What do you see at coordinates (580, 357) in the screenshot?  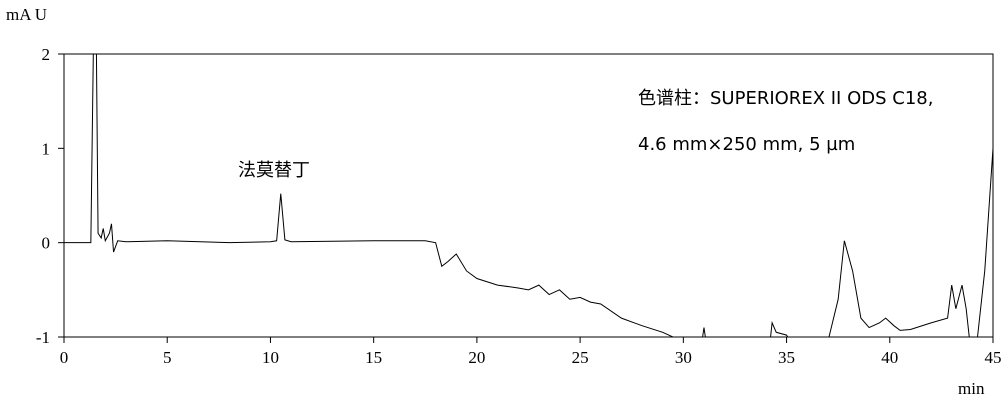 I see `x-tick-label: 25` at bounding box center [580, 357].